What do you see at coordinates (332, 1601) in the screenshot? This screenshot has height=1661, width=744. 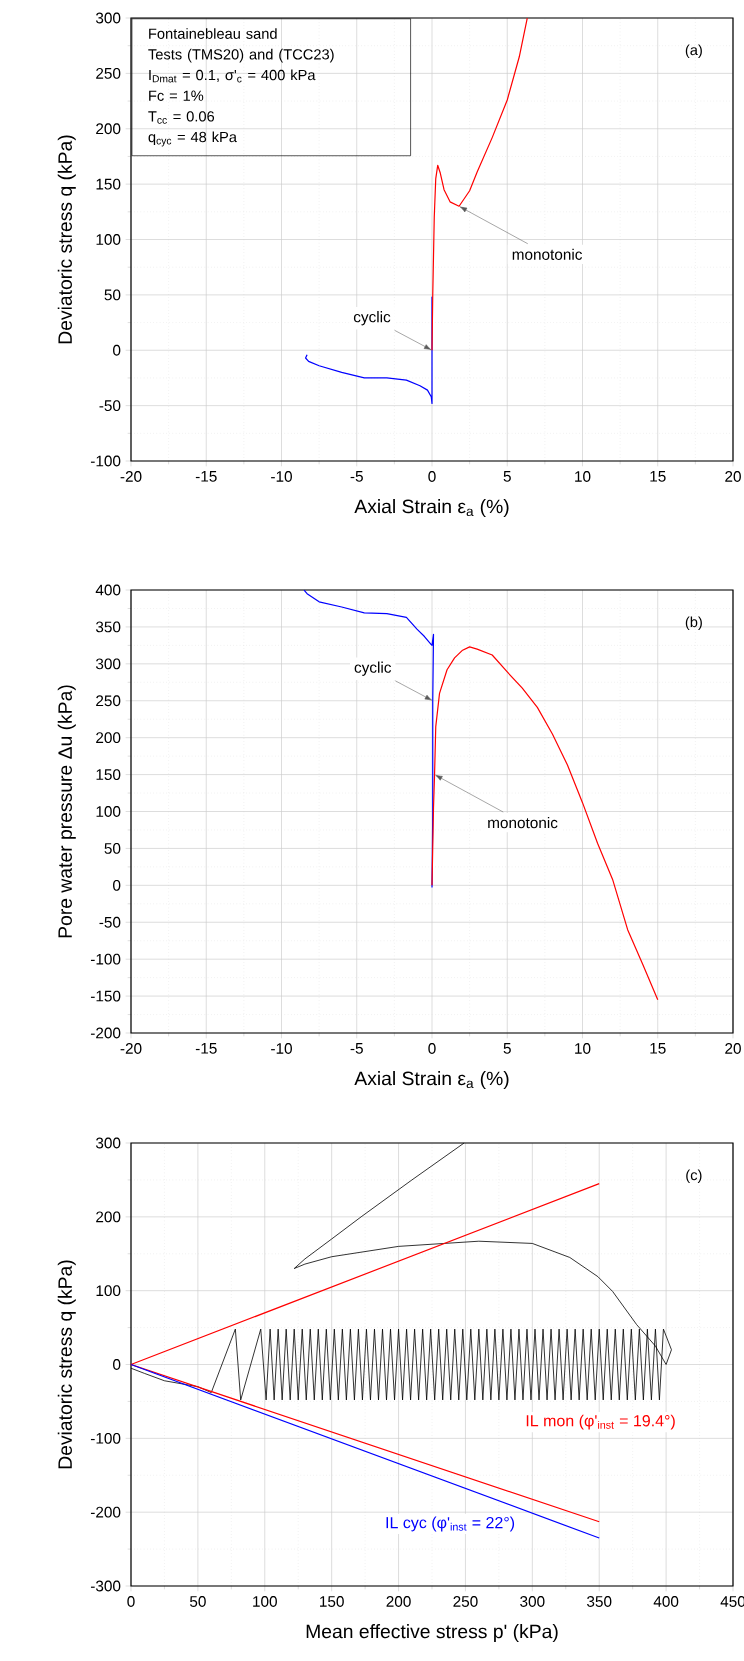 I see `x-tick-label: 150` at bounding box center [332, 1601].